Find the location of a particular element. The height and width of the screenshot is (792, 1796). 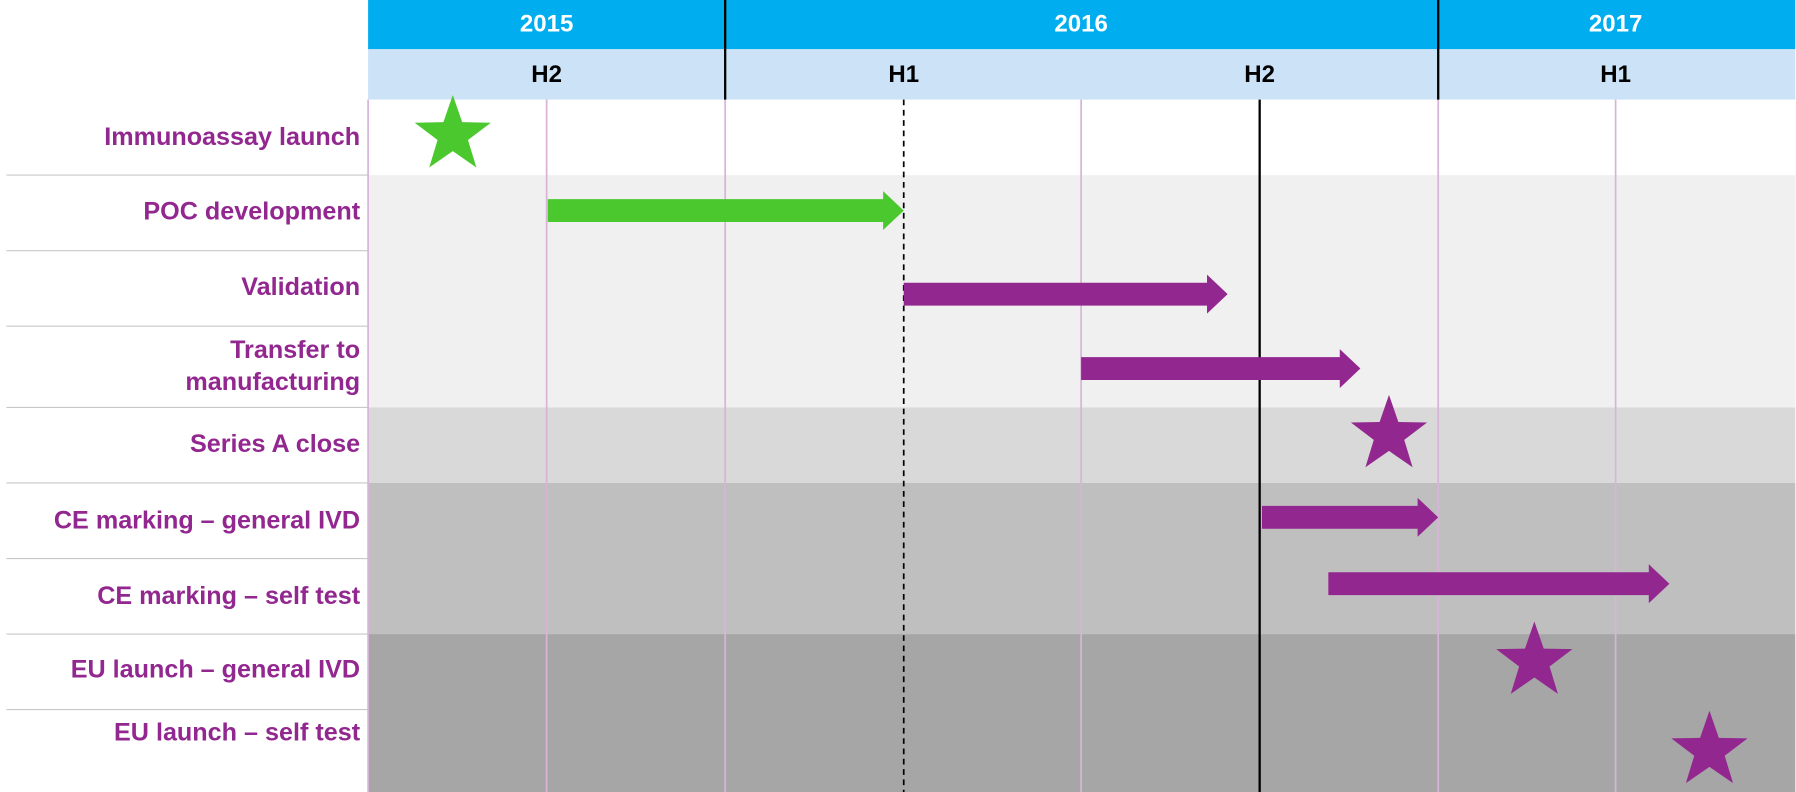

row-label: manufacturing is located at coordinates (272, 382).